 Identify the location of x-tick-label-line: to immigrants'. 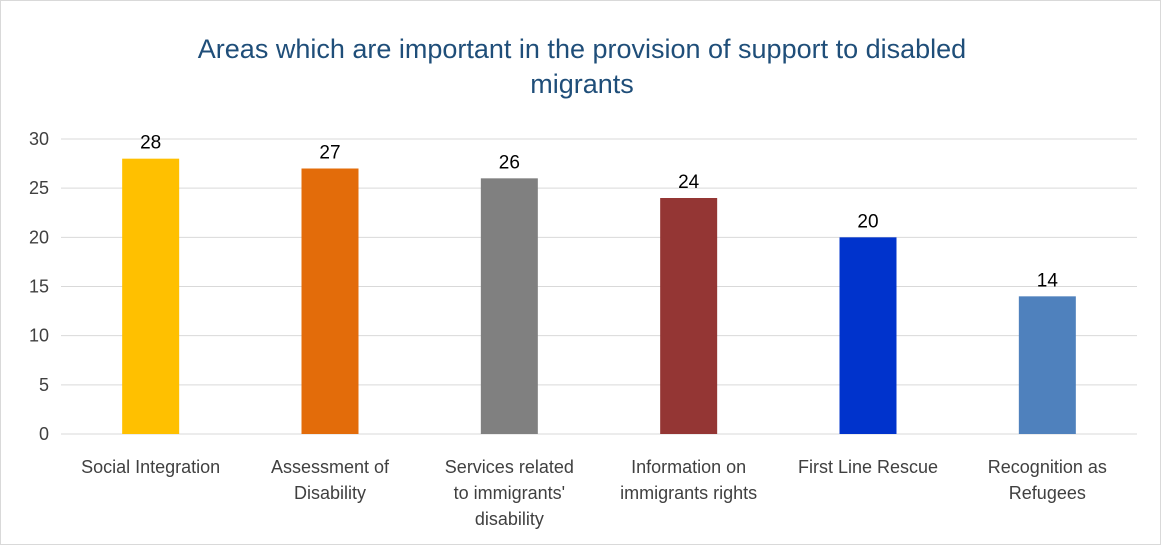
(509, 493).